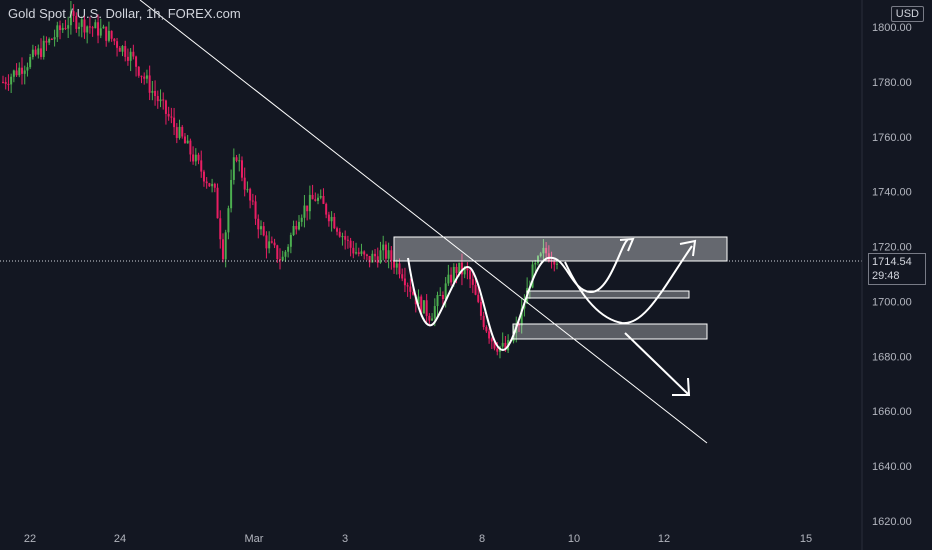 Image resolution: width=932 pixels, height=550 pixels. I want to click on time-axis: 22 24 Mar 3 8 10 12 15, so click(418, 539).